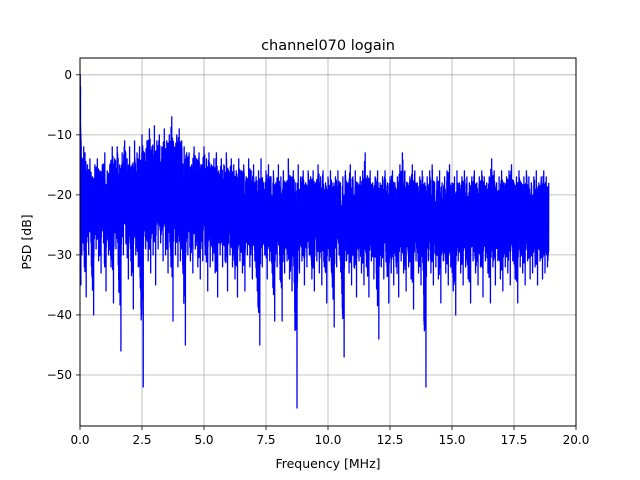 The height and width of the screenshot is (480, 640). What do you see at coordinates (59, 315) in the screenshot?
I see `y-tick-label: −40` at bounding box center [59, 315].